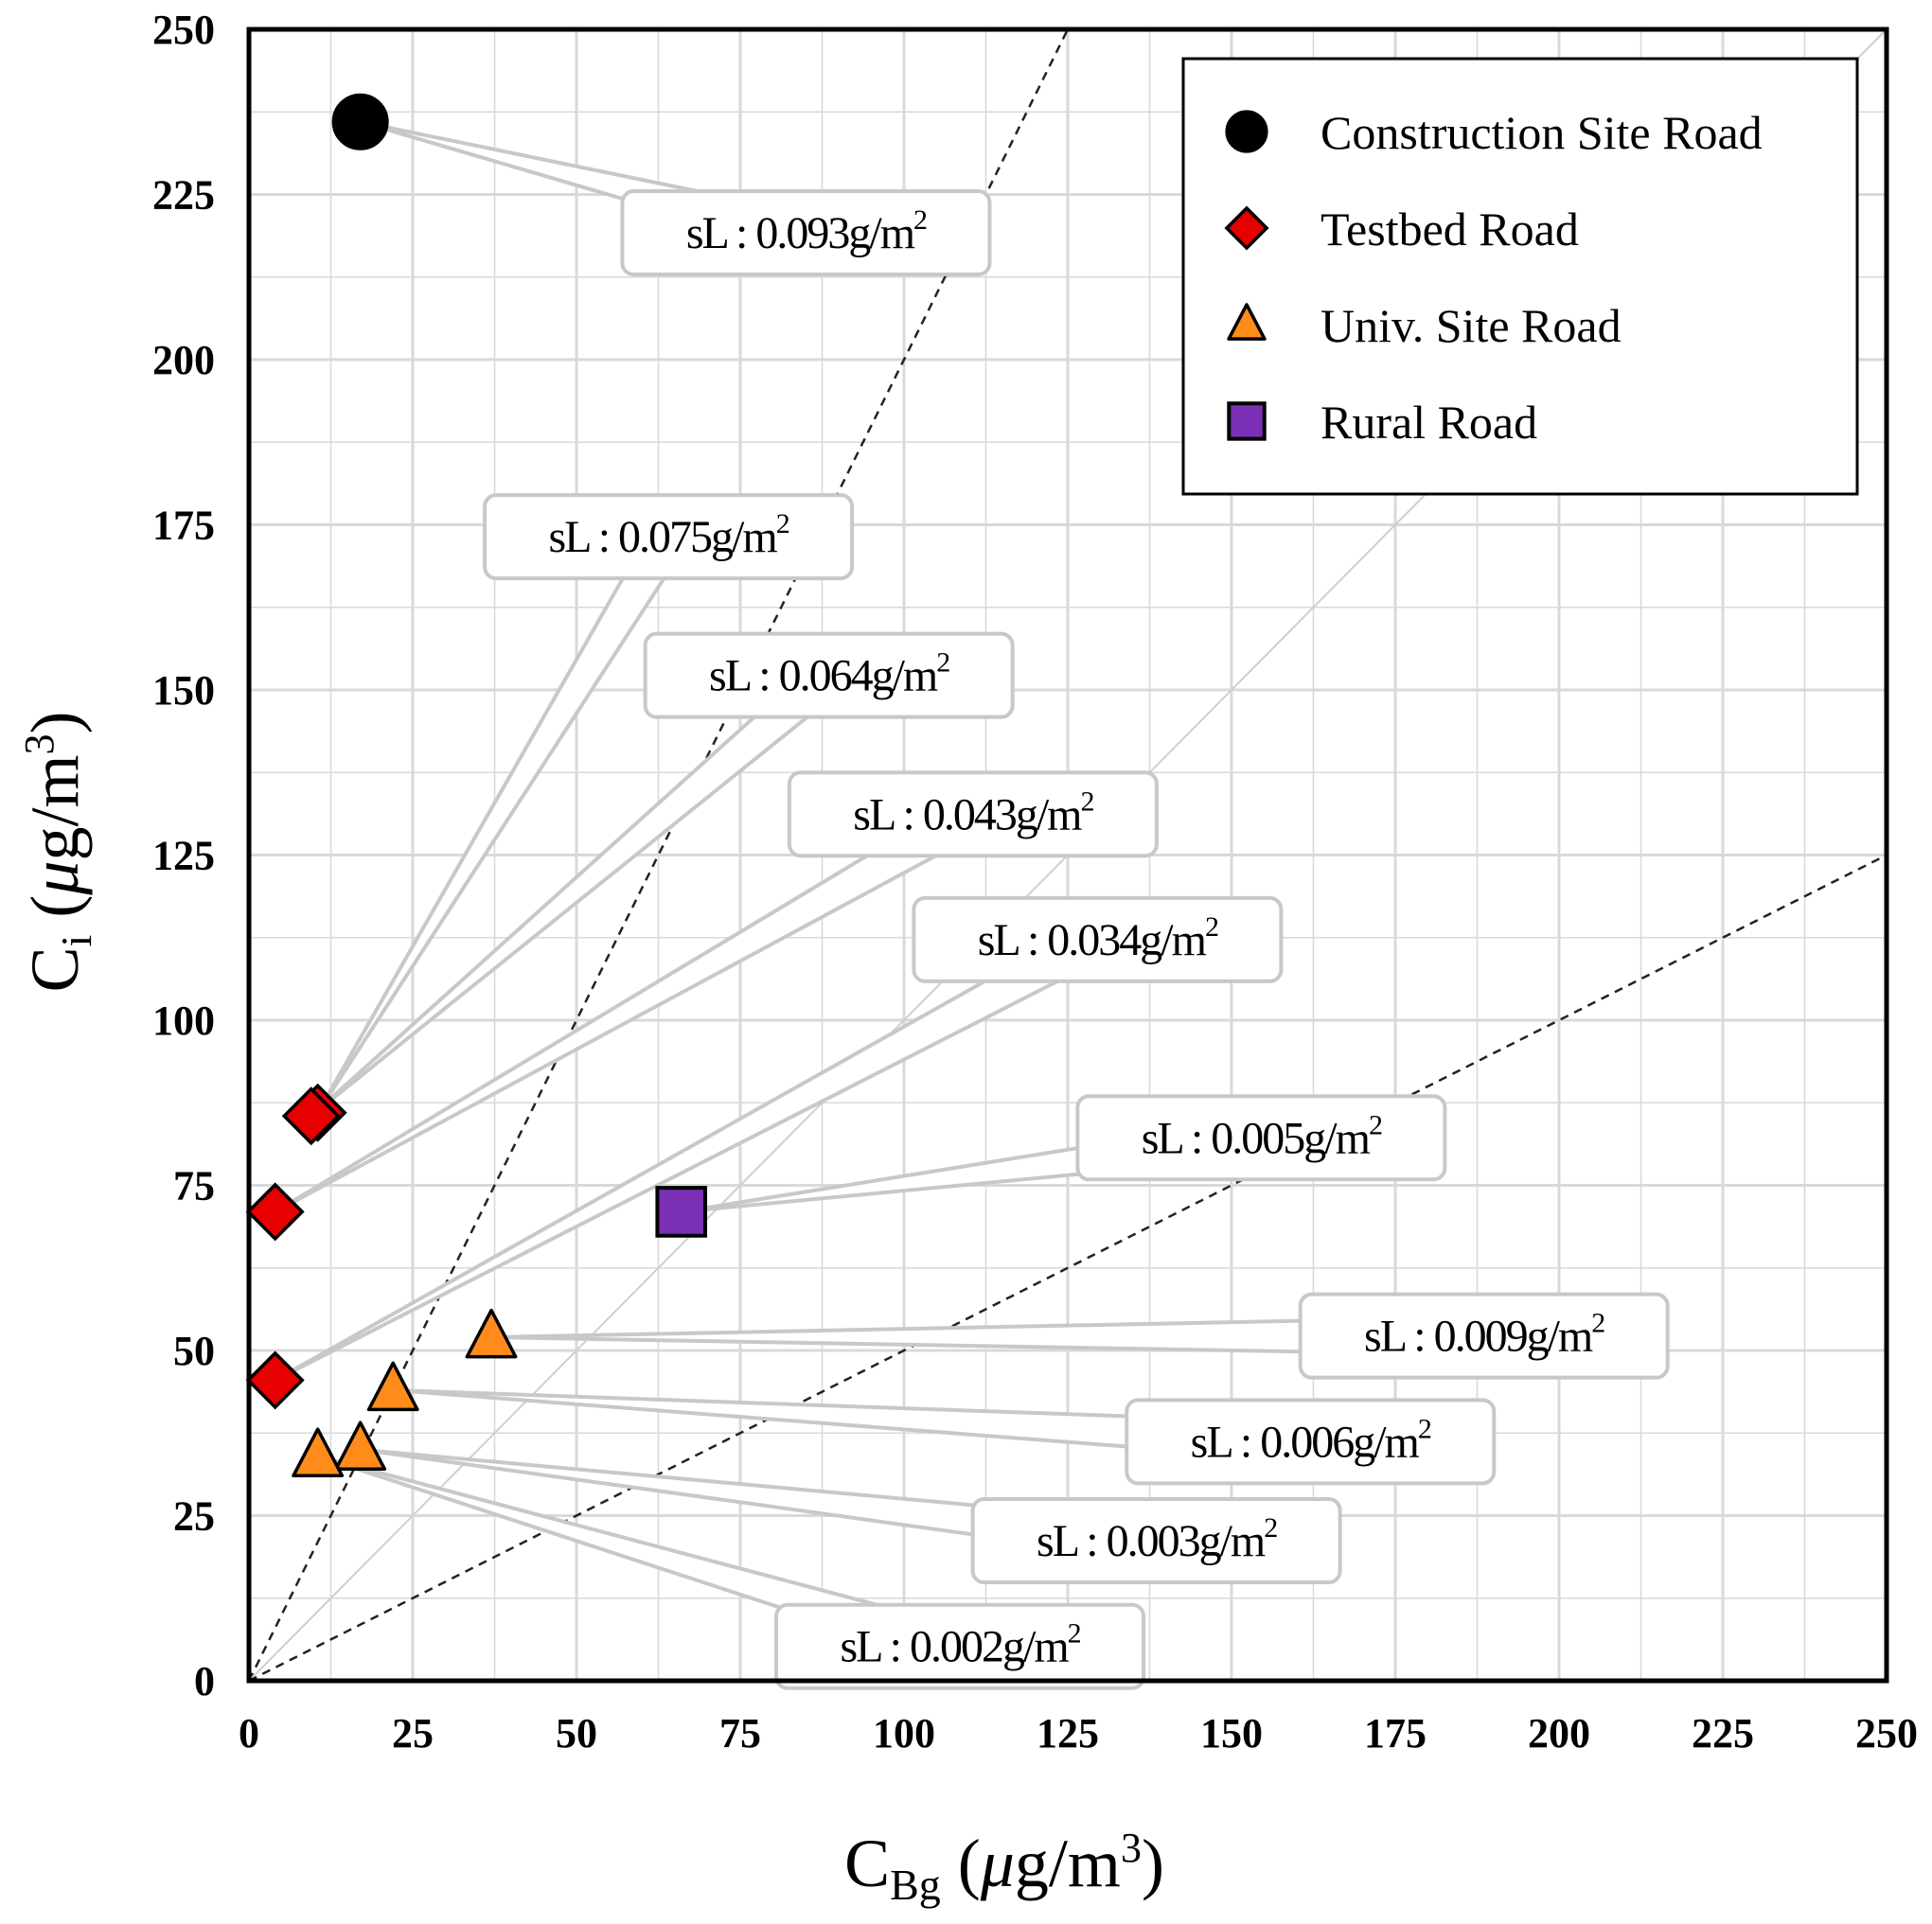  What do you see at coordinates (194, 1186) in the screenshot?
I see `y-tick-label: 75` at bounding box center [194, 1186].